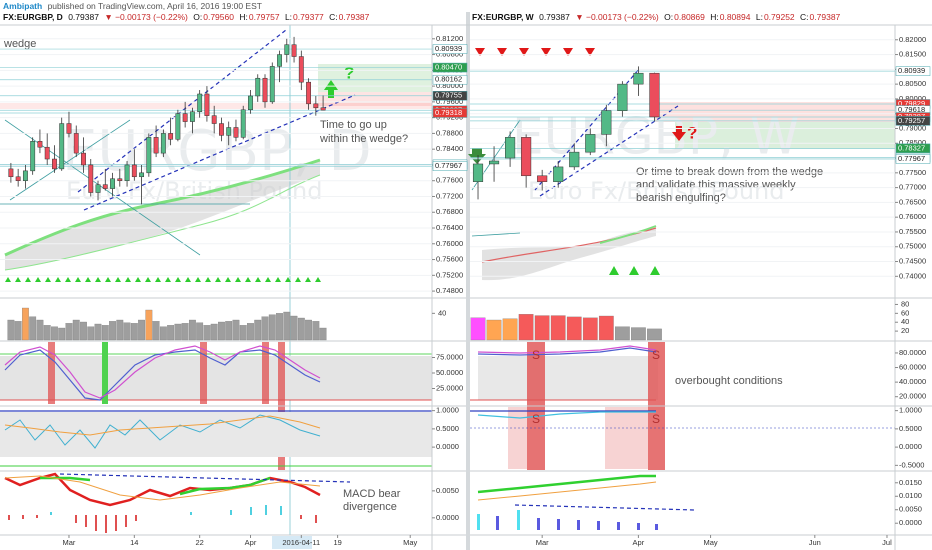 The image size is (932, 550). What do you see at coordinates (569, 254) in the screenshot?
I see `cloud` at bounding box center [569, 254].